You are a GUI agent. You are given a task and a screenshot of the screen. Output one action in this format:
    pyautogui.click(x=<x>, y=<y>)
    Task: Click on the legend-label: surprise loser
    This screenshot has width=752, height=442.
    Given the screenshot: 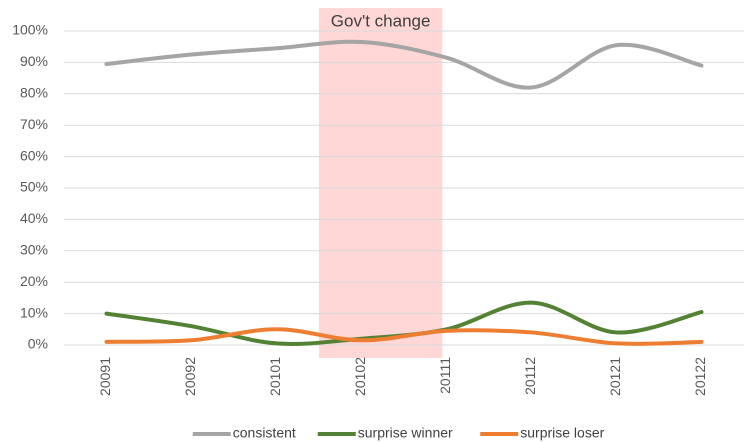 What is the action you would take?
    pyautogui.click(x=562, y=433)
    